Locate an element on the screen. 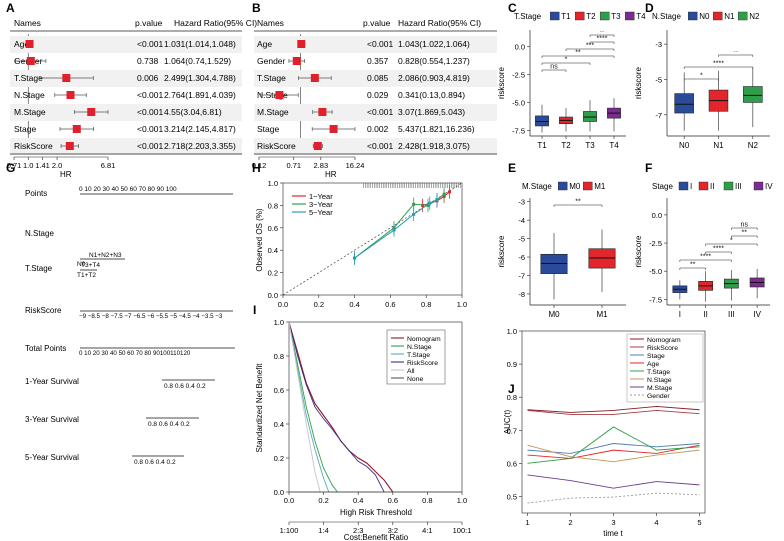 Image resolution: width=784 pixels, height=541 pixels. y-tick-label: 0.6 is located at coordinates (512, 463).